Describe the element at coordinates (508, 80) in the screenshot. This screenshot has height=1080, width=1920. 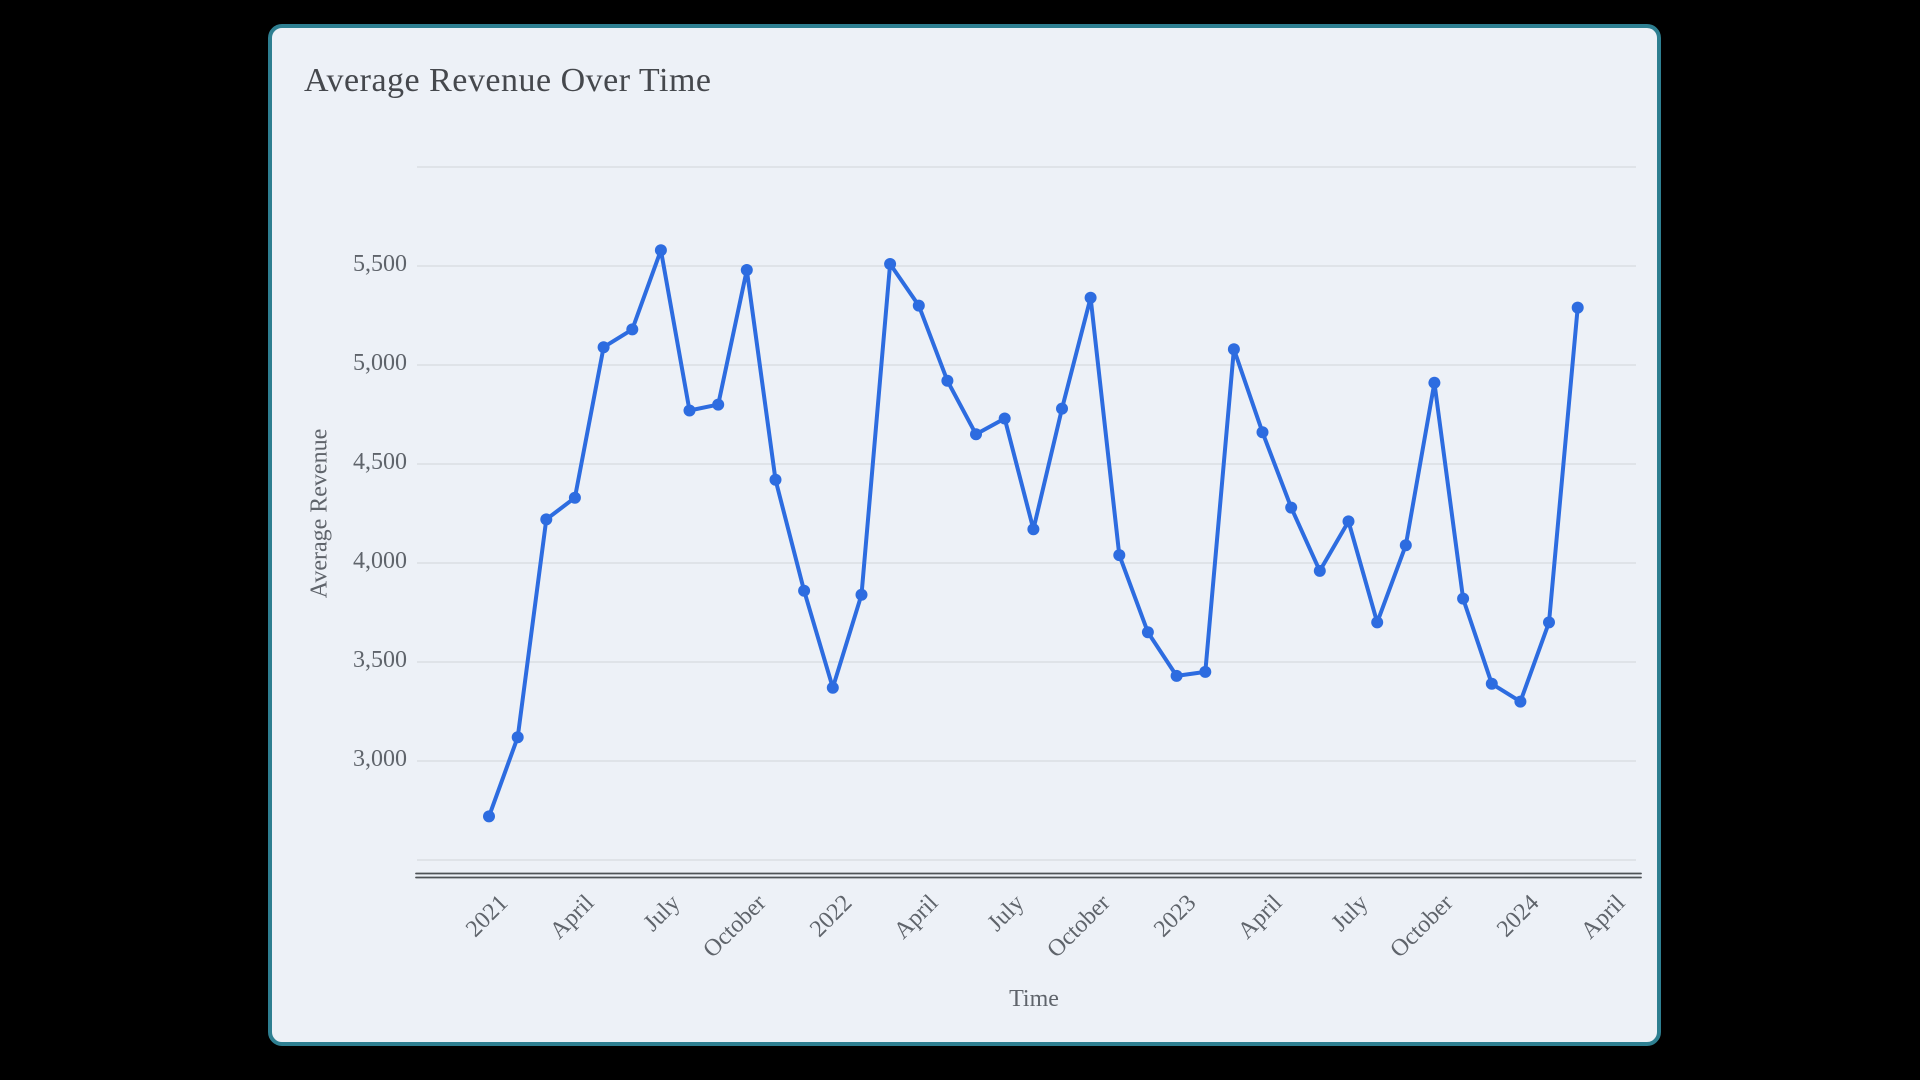
I see `chart-title: Average Revenue Over Time` at that location.